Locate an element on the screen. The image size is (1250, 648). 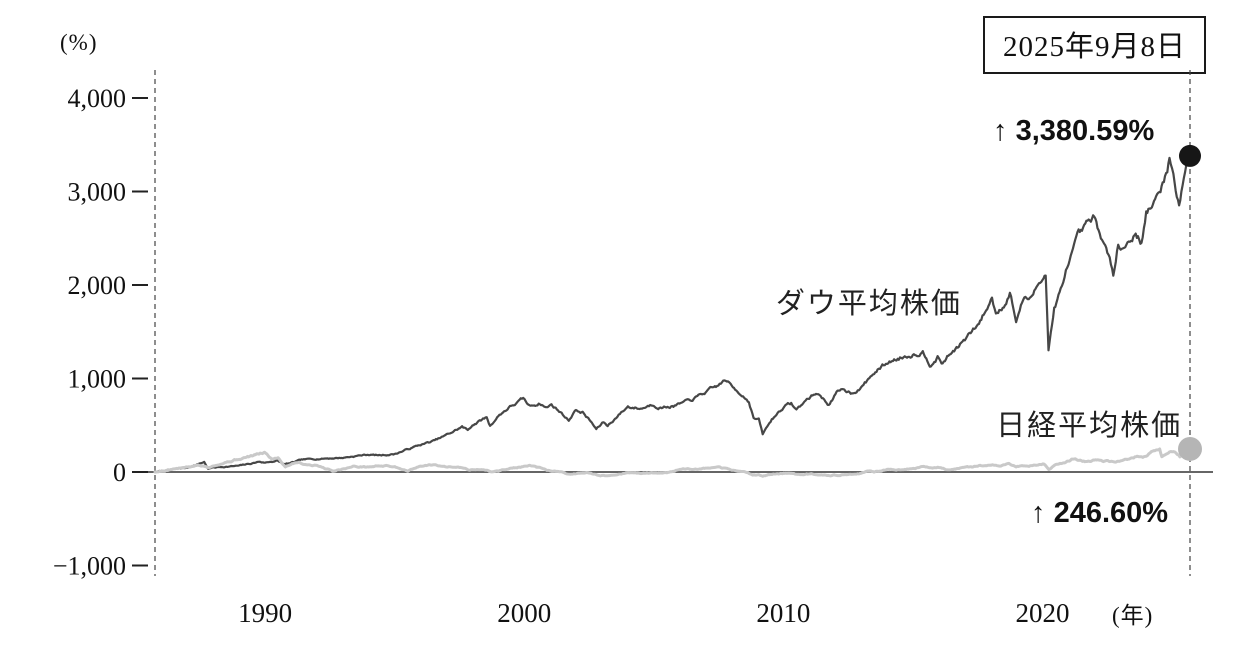
y-tick-label: 0 is located at coordinates (119, 472).